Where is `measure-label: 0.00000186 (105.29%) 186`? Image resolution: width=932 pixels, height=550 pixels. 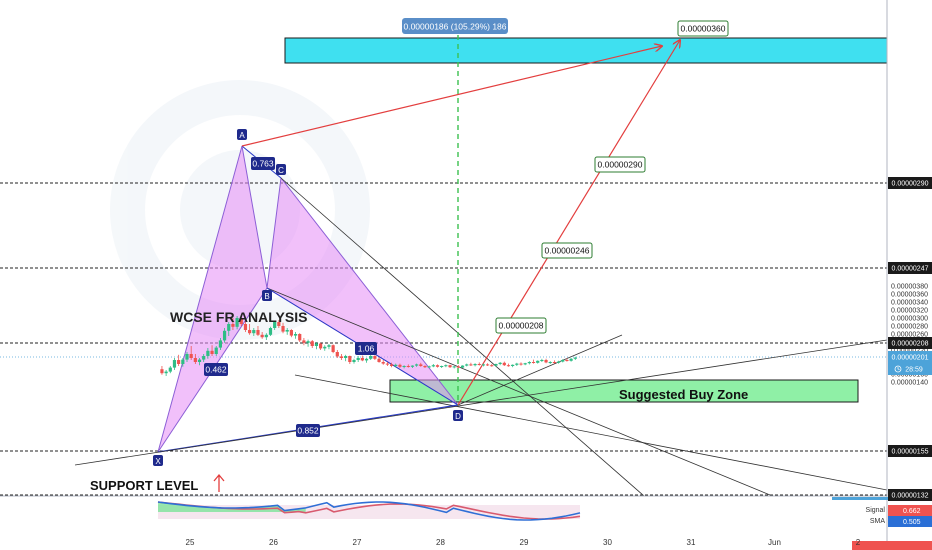 measure-label: 0.00000186 (105.29%) 186 is located at coordinates (454, 27).